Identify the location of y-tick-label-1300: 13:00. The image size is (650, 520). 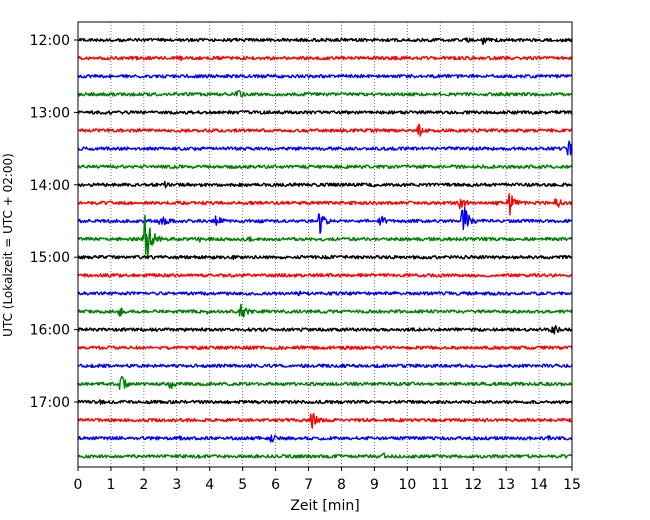
(50, 113).